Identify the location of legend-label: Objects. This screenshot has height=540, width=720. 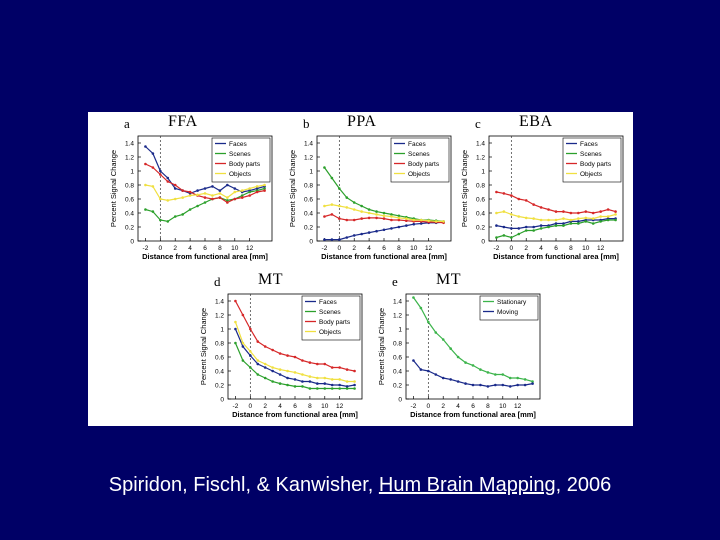
(240, 174).